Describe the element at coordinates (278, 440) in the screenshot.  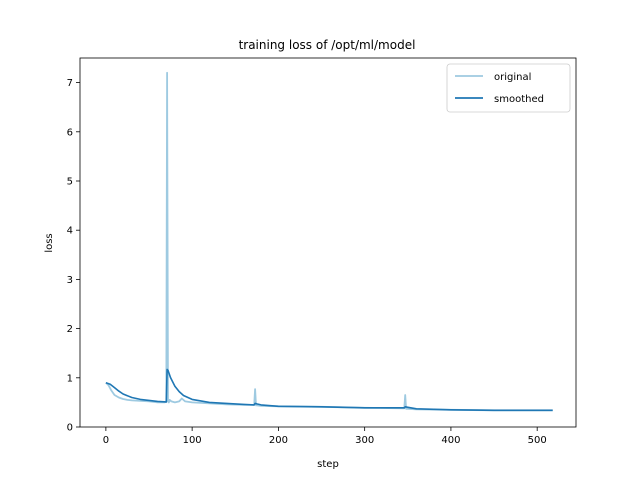
I see `x-tick-label: 200` at that location.